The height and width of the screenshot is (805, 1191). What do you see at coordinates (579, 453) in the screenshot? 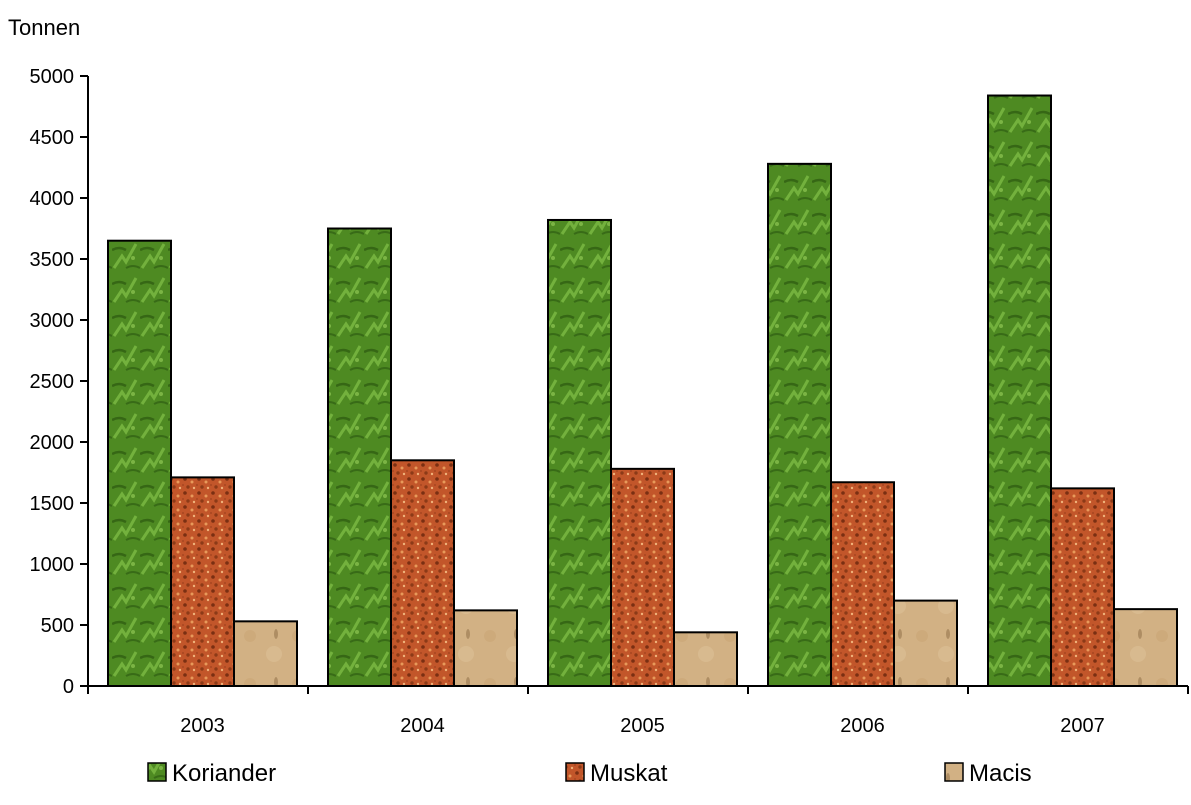
I see `bar-koriander-2005` at bounding box center [579, 453].